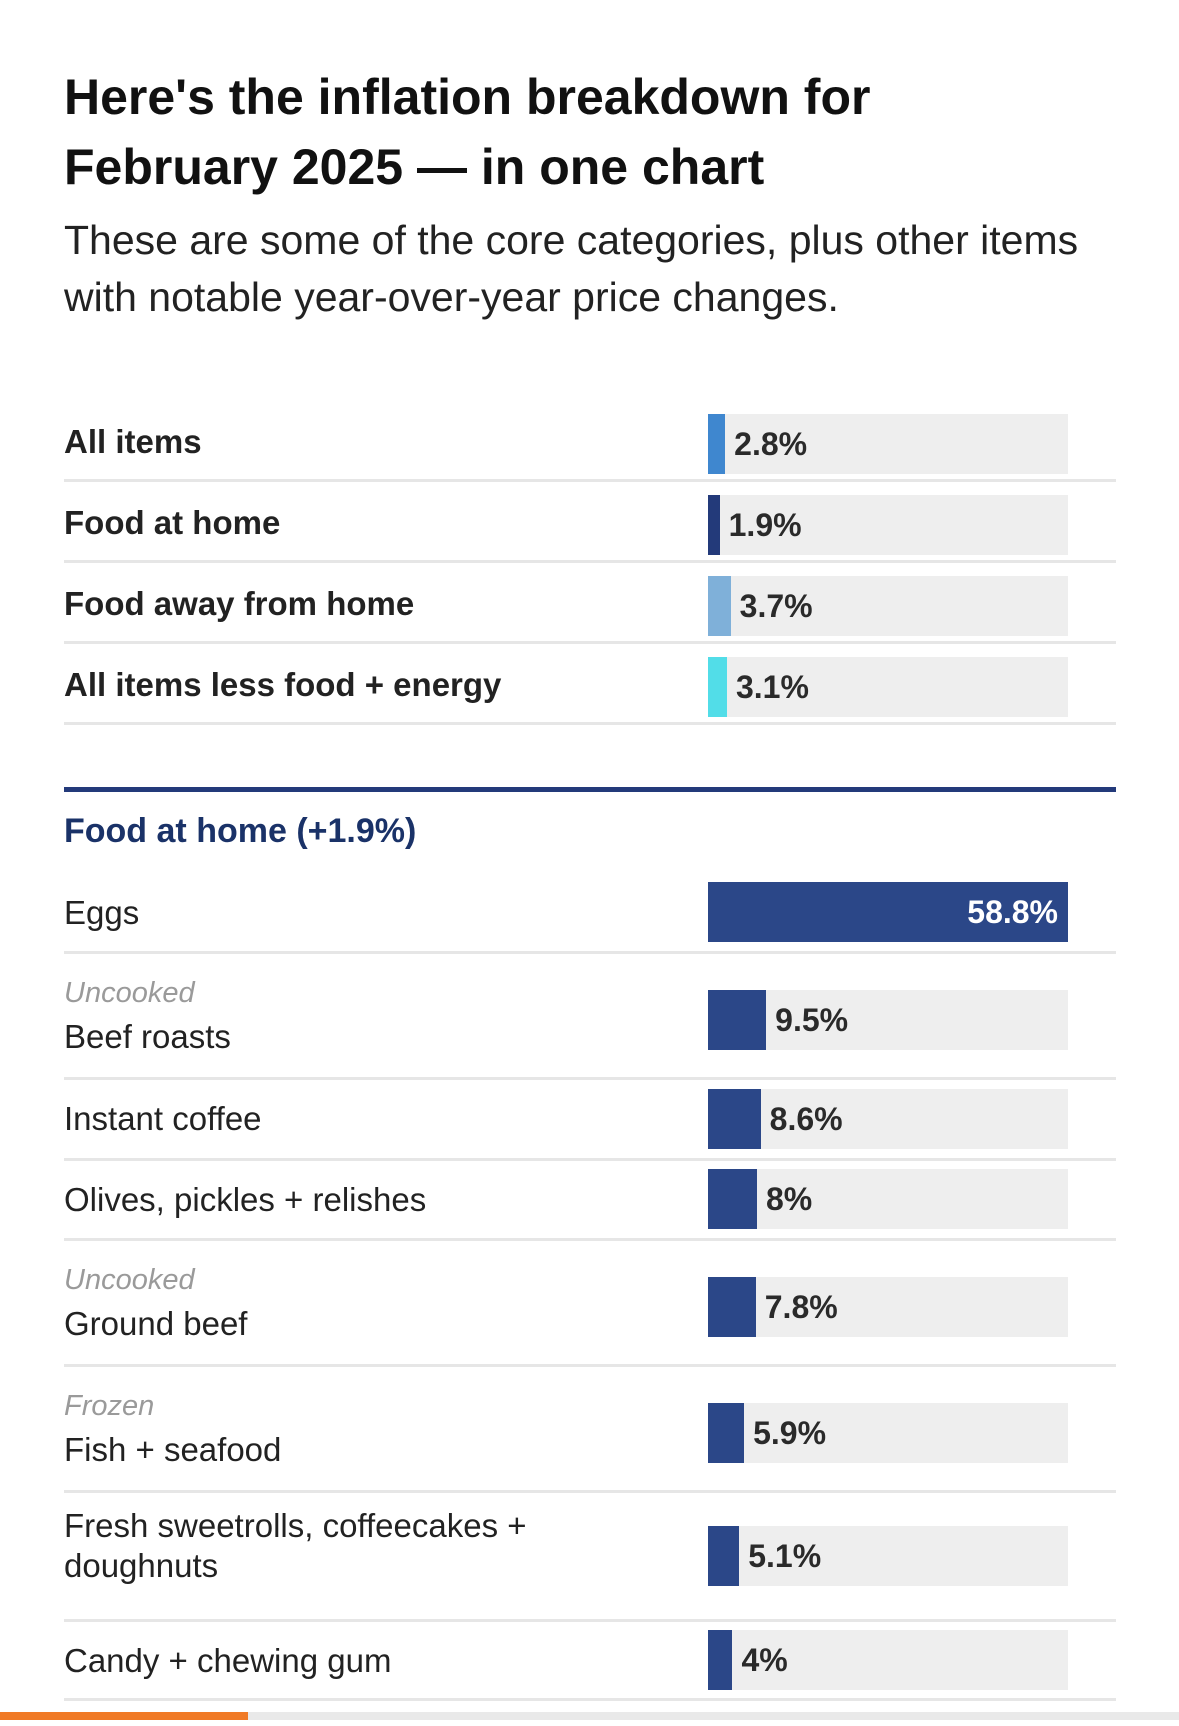  Describe the element at coordinates (790, 1433) in the screenshot. I see `bar-value-label: 5.9%` at that location.